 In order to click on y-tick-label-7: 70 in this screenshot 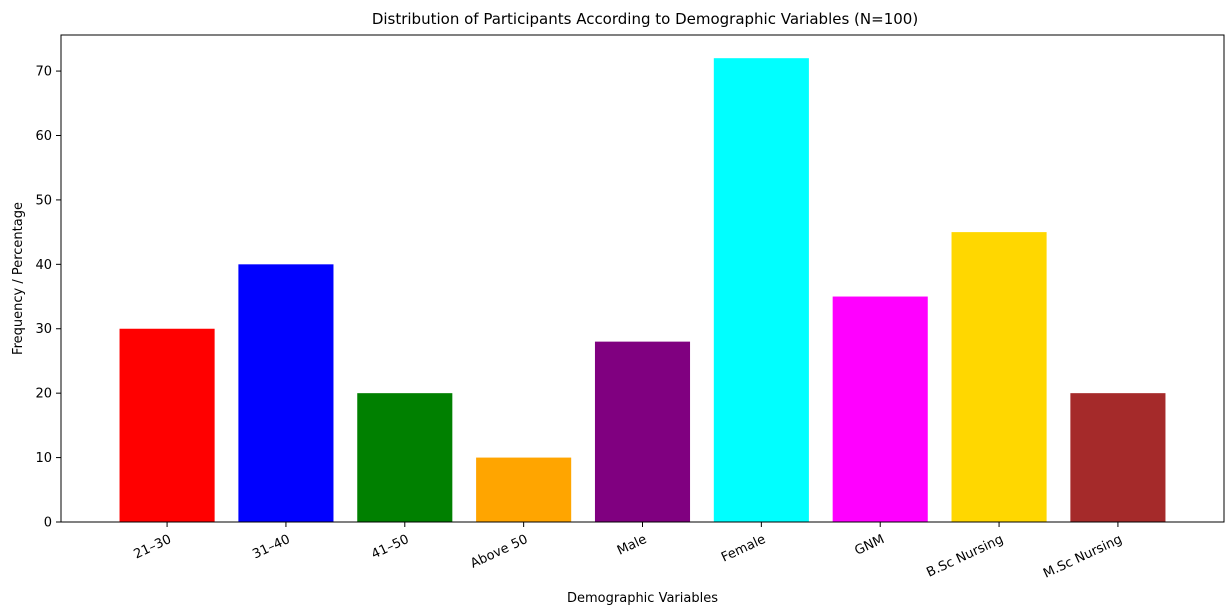, I will do `click(43, 72)`.